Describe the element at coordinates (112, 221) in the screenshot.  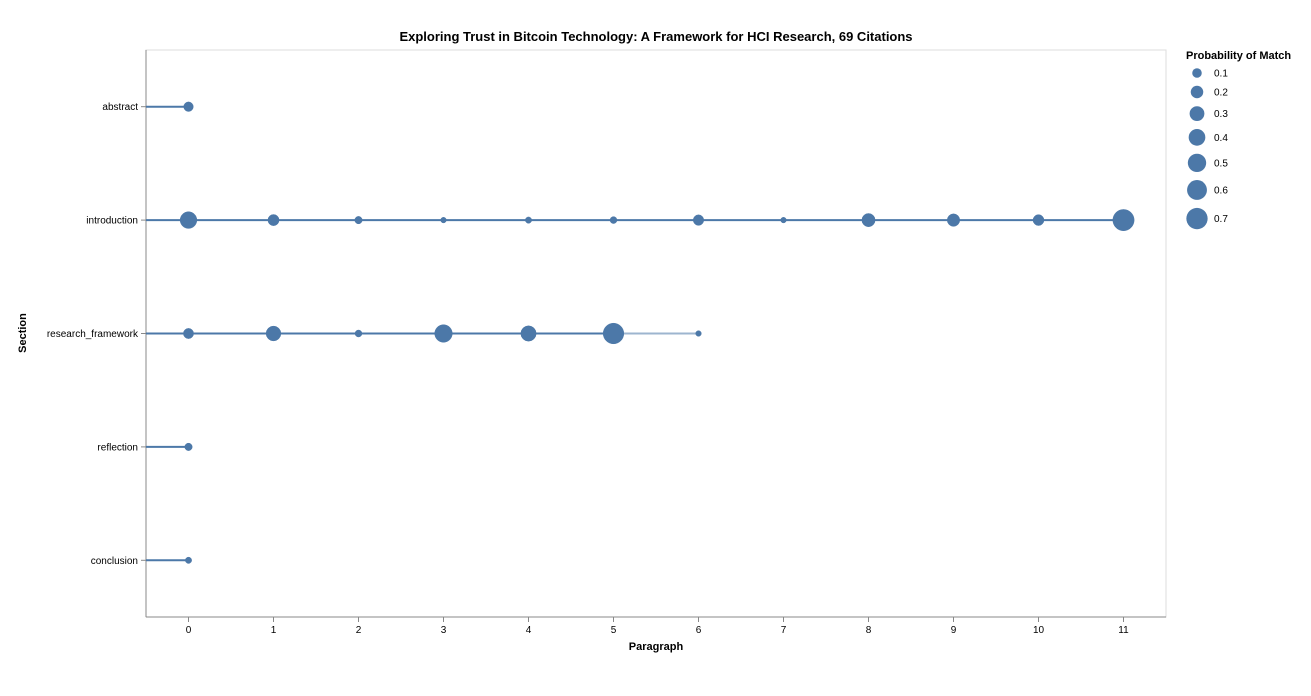
I see `y-tick-label: introduction` at that location.